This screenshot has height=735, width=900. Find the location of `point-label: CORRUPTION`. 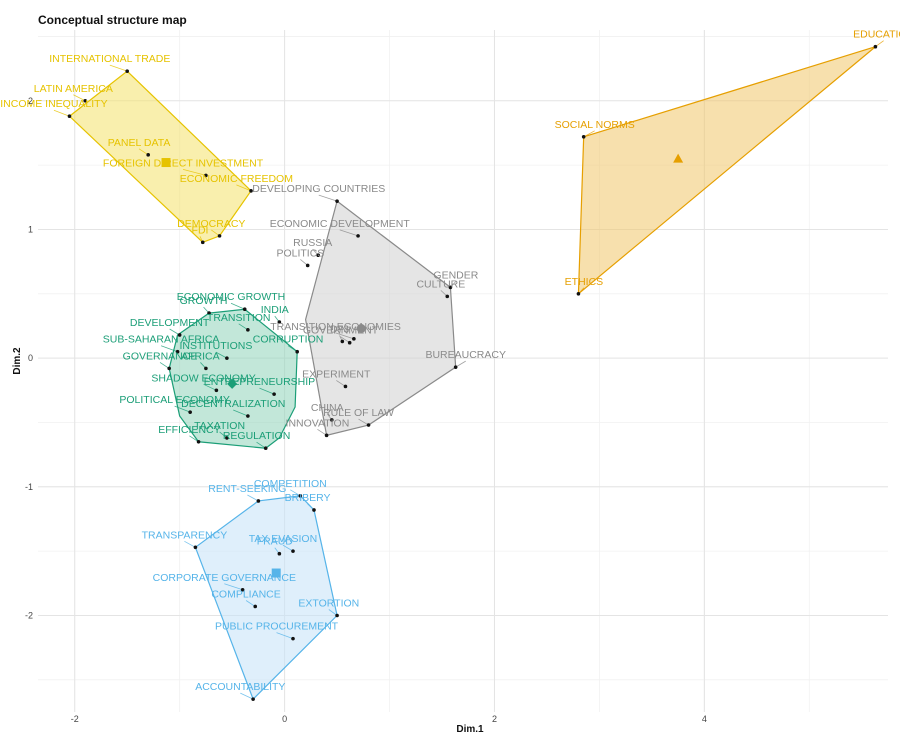

point-label: CORRUPTION is located at coordinates (288, 340).